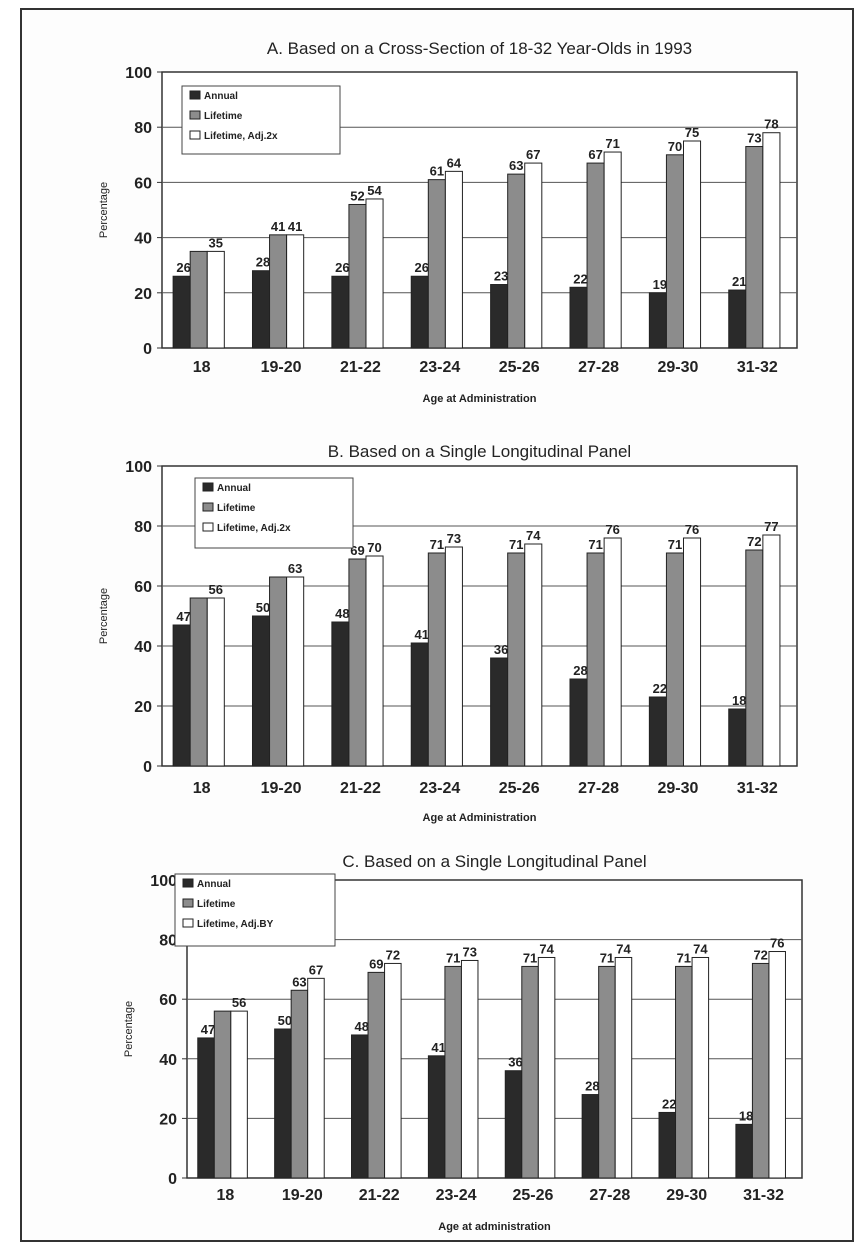 This screenshot has height=1247, width=867. I want to click on data-label: 61, so click(437, 171).